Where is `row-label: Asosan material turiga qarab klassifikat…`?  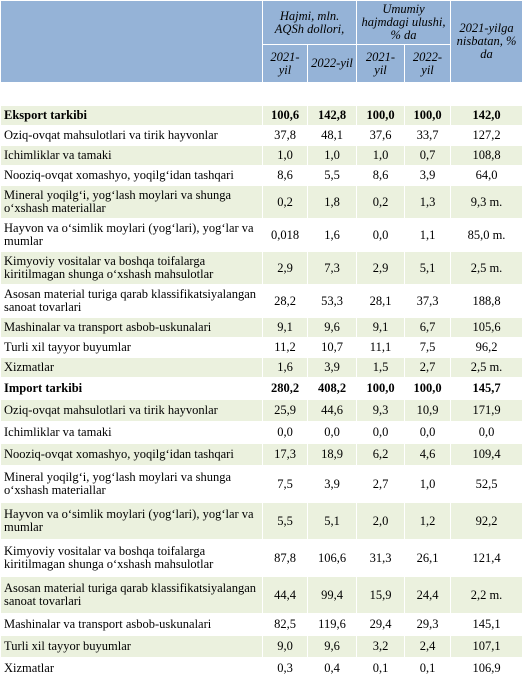 row-label: Asosan material turiga qarab klassifikat… is located at coordinates (131, 595).